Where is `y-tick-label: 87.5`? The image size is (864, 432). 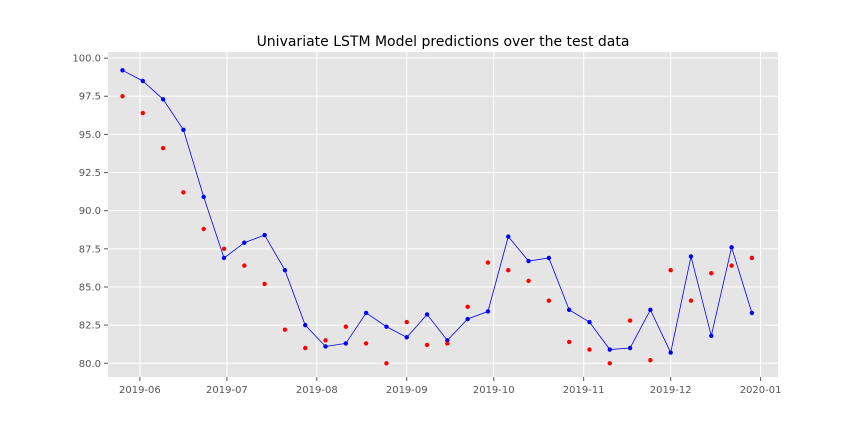
y-tick-label: 87.5 is located at coordinates (90, 249).